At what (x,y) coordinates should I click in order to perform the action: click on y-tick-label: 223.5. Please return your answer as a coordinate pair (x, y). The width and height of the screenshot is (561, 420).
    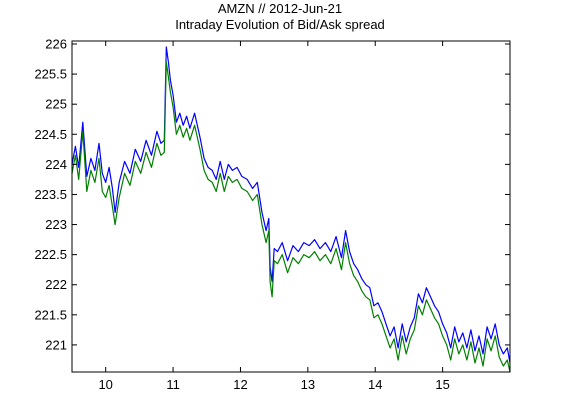
    Looking at the image, I should click on (50, 194).